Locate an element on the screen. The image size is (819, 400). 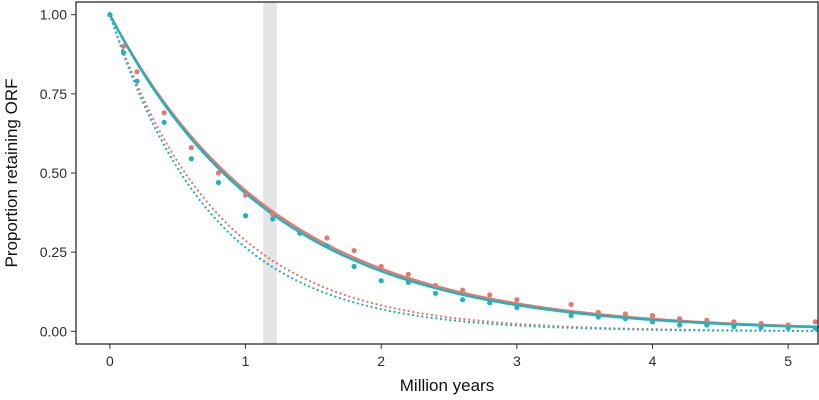
x-tick-label: 0 is located at coordinates (110, 361).